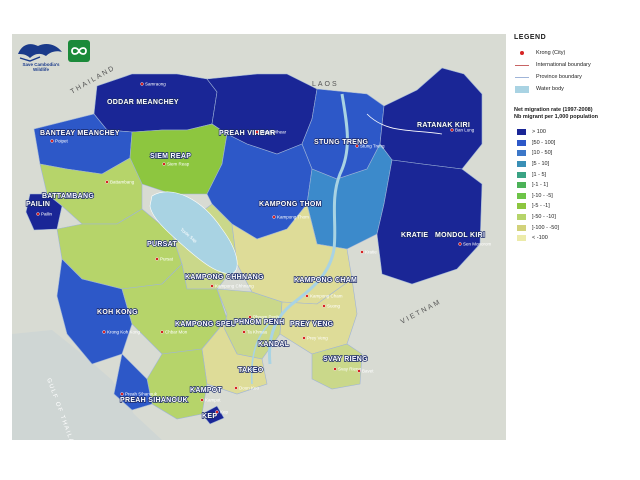 This screenshot has width=640, height=480. Describe the element at coordinates (318, 316) in the screenshot. I see `province-prey-veng` at that location.